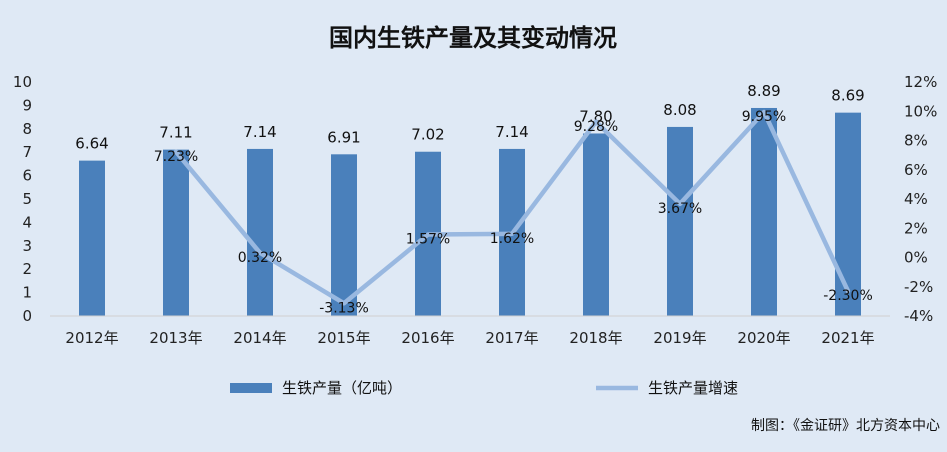  What do you see at coordinates (916, 258) in the screenshot?
I see `right-tick-label: 0%` at bounding box center [916, 258].